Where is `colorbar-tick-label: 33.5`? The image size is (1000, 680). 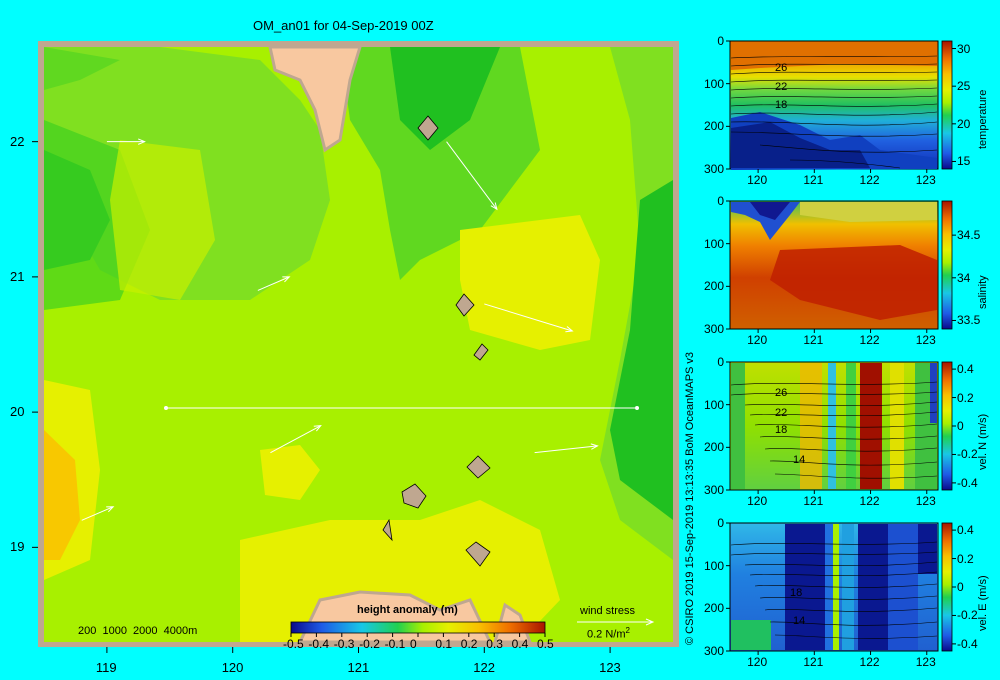 colorbar-tick-label: 33.5 is located at coordinates (969, 320).